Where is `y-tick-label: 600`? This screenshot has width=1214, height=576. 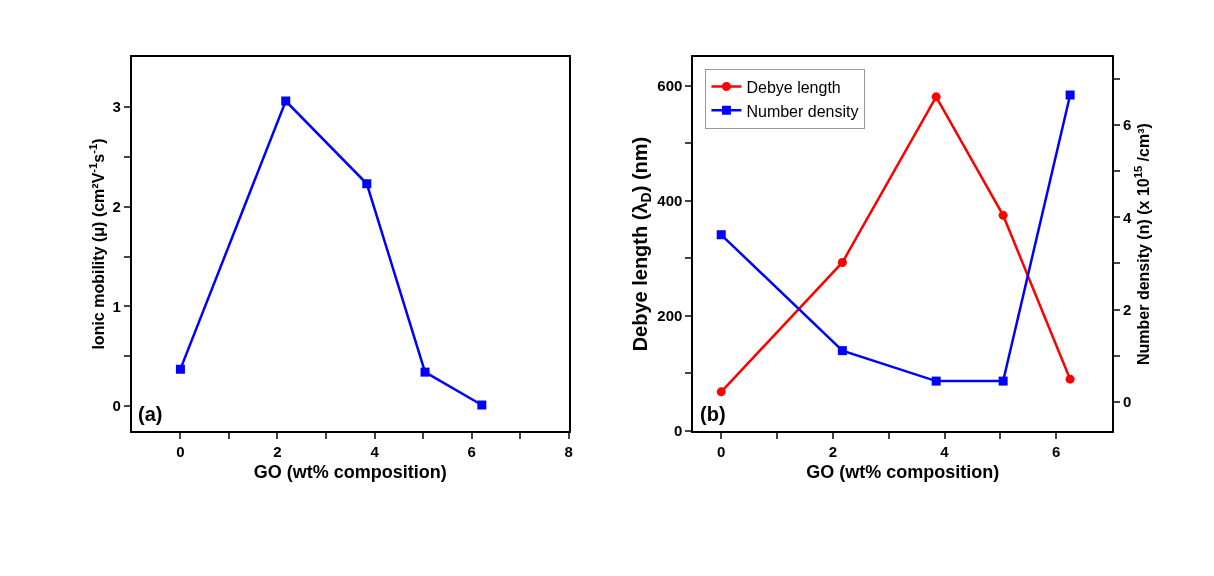 y-tick-label: 600 is located at coordinates (670, 86).